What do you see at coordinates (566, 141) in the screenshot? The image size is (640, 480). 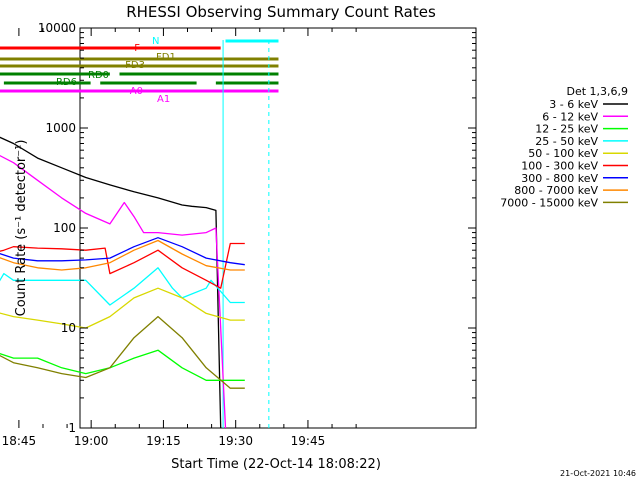 I see `legend-label: 25 - 50 keV` at bounding box center [566, 141].